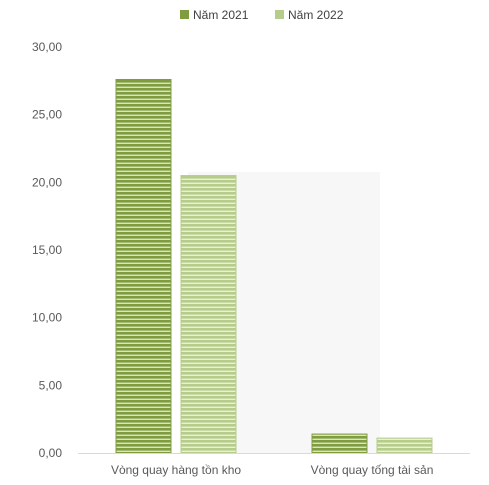  Describe the element at coordinates (262, 15) in the screenshot. I see `legend: Năm 2021 Năm 2022` at that location.